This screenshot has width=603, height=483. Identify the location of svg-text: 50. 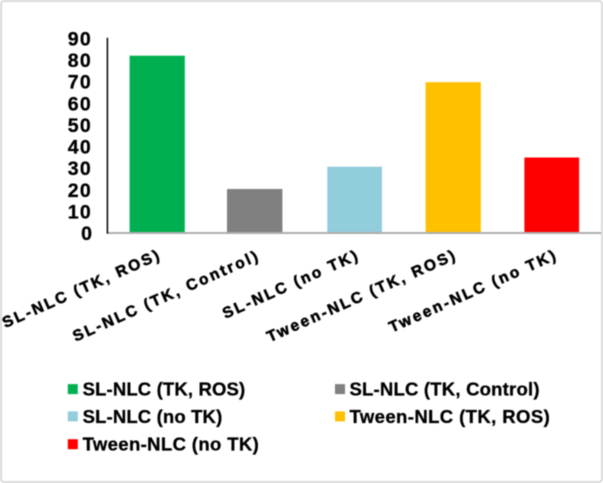
(80, 126).